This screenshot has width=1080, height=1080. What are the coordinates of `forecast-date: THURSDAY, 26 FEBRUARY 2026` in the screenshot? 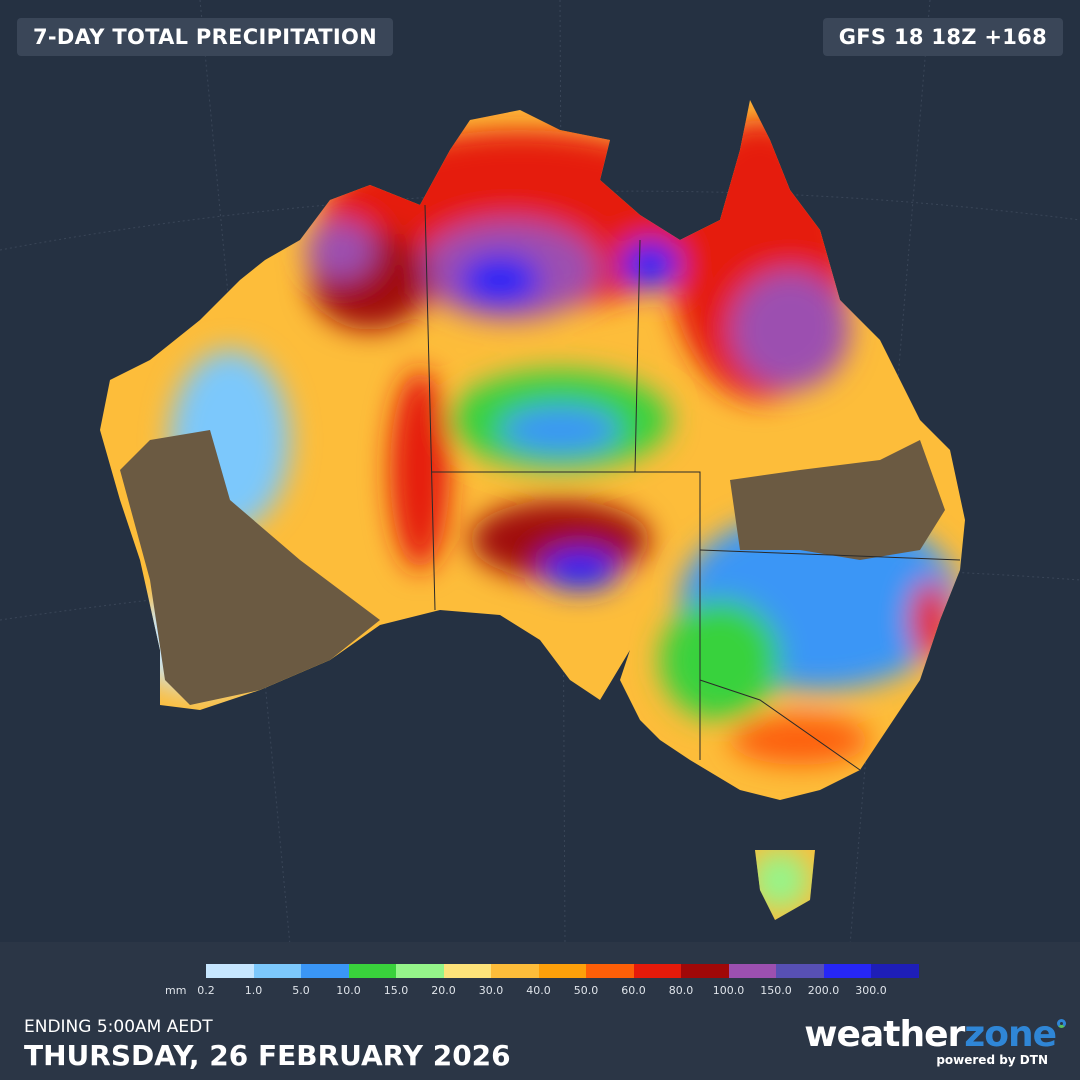 It's located at (267, 1055).